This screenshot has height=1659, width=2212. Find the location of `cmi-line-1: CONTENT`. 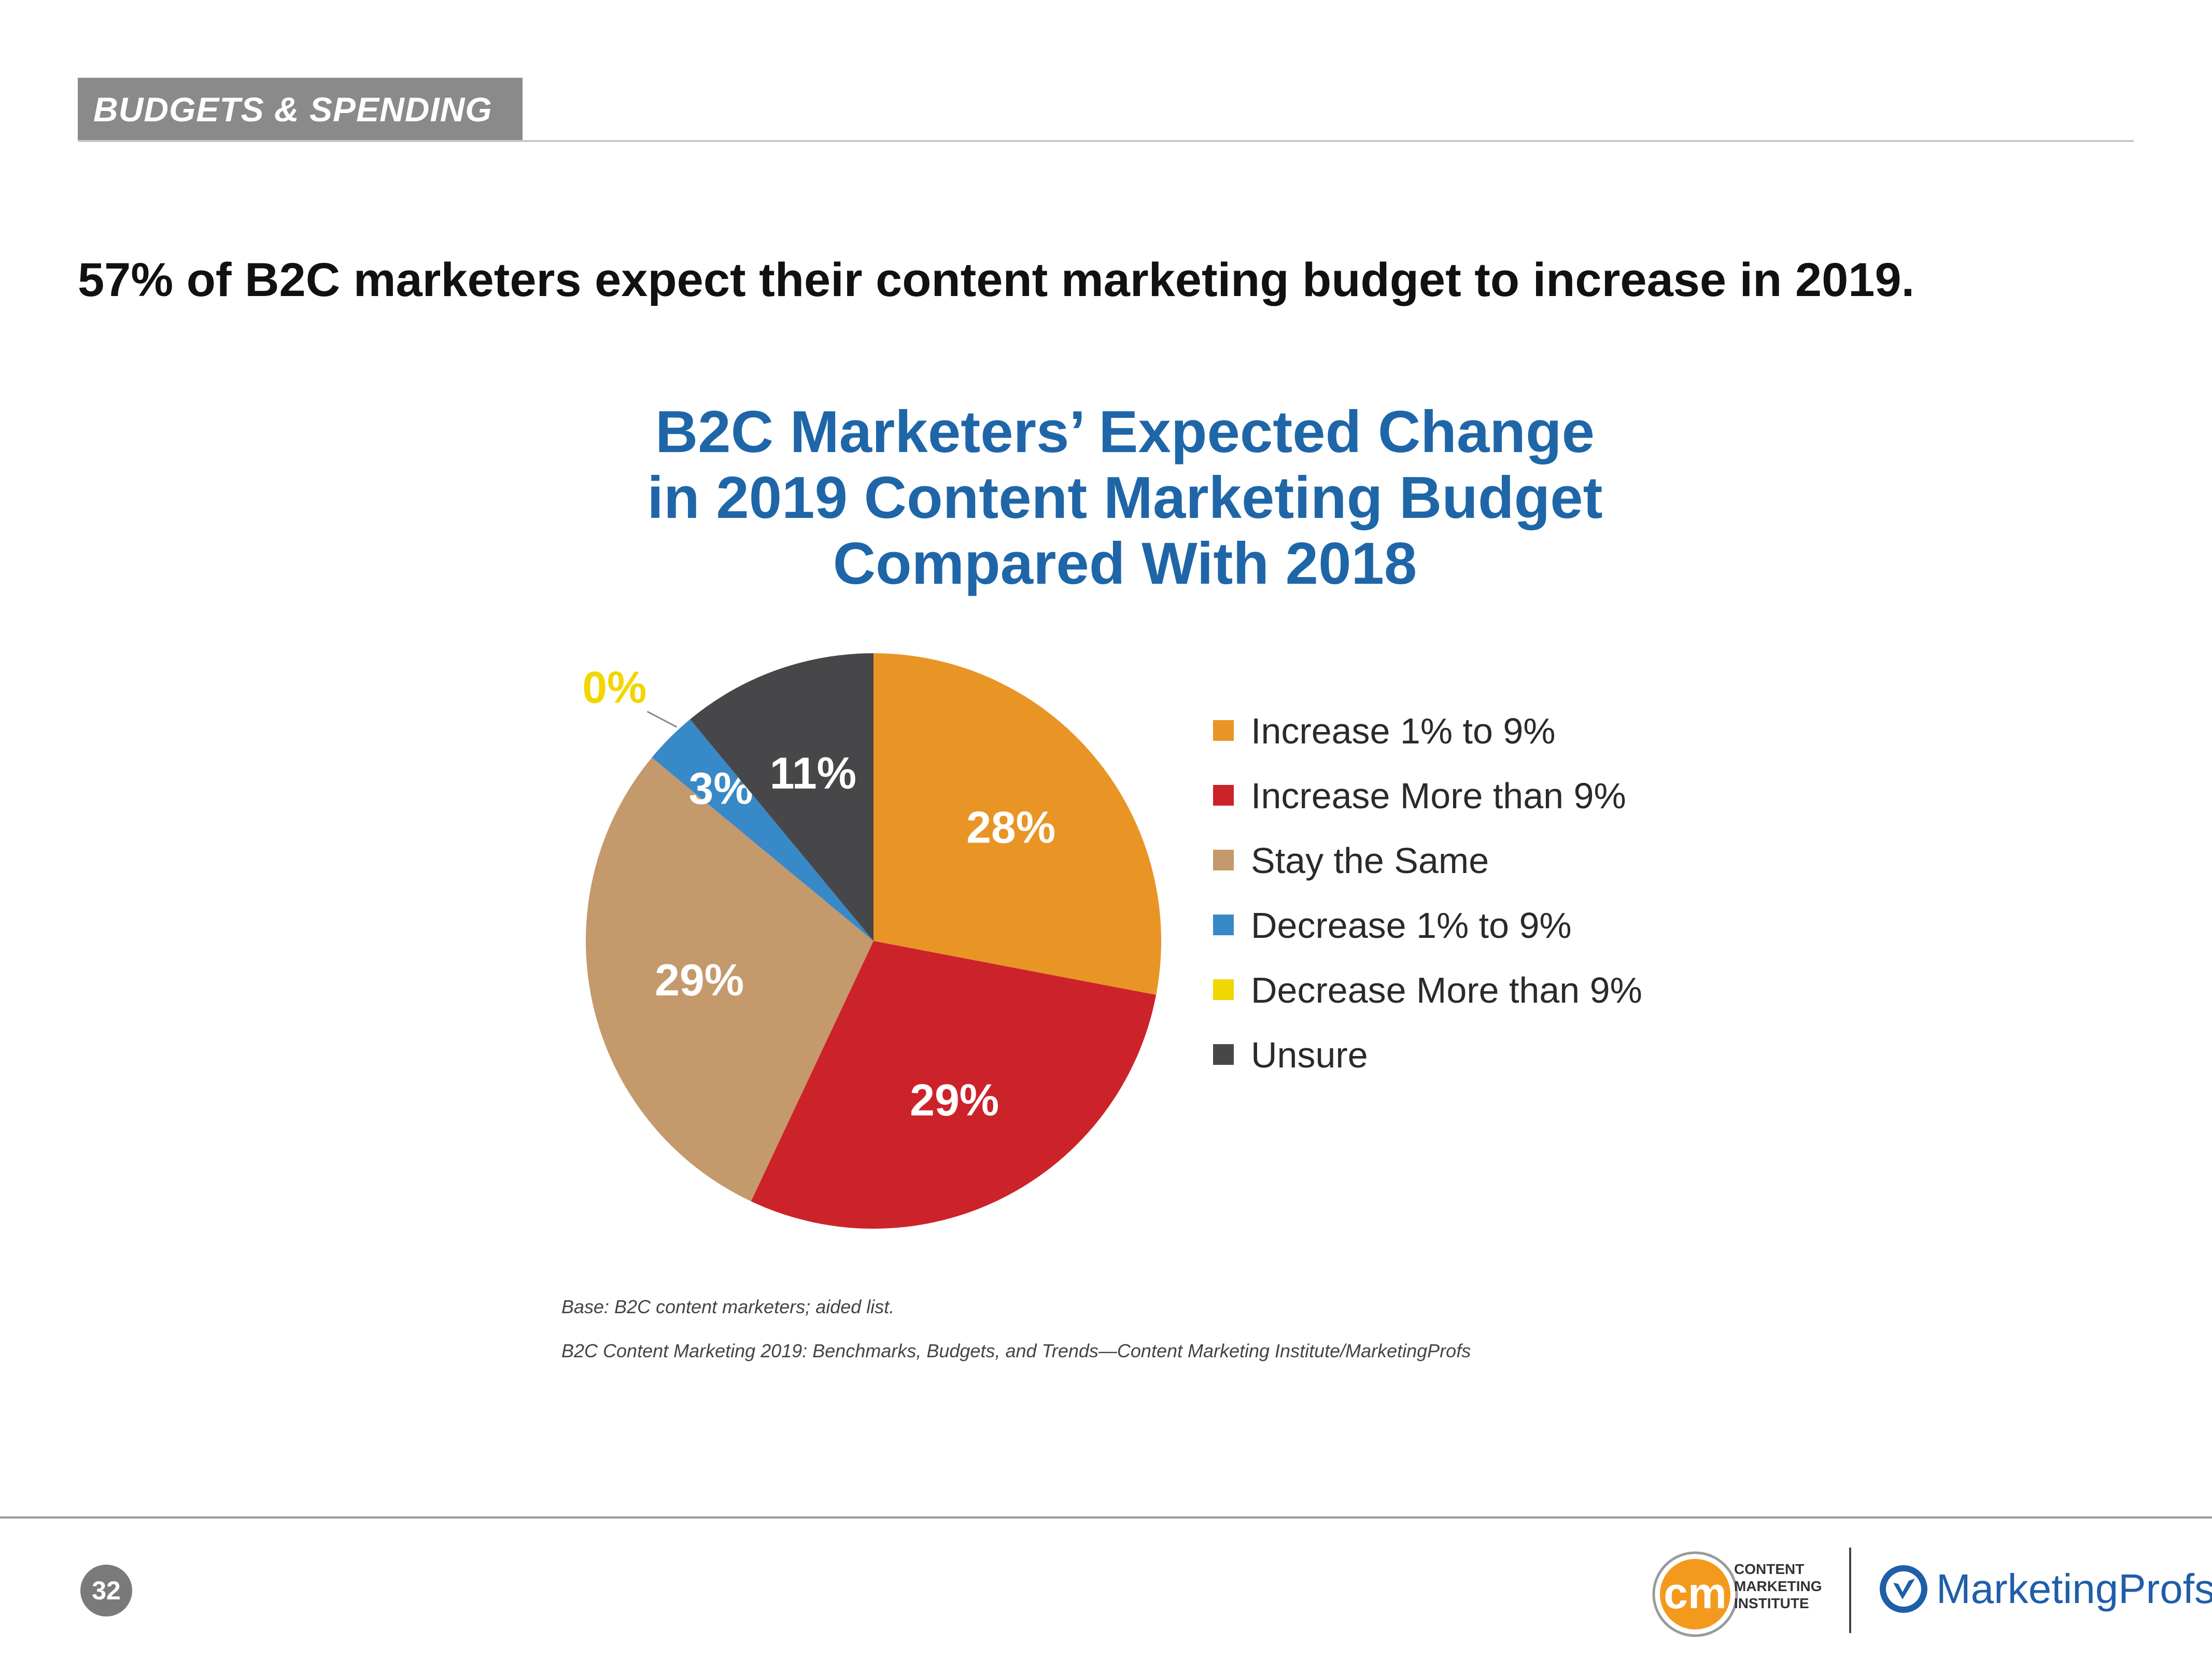

cmi-line-1: CONTENT is located at coordinates (1769, 1569).